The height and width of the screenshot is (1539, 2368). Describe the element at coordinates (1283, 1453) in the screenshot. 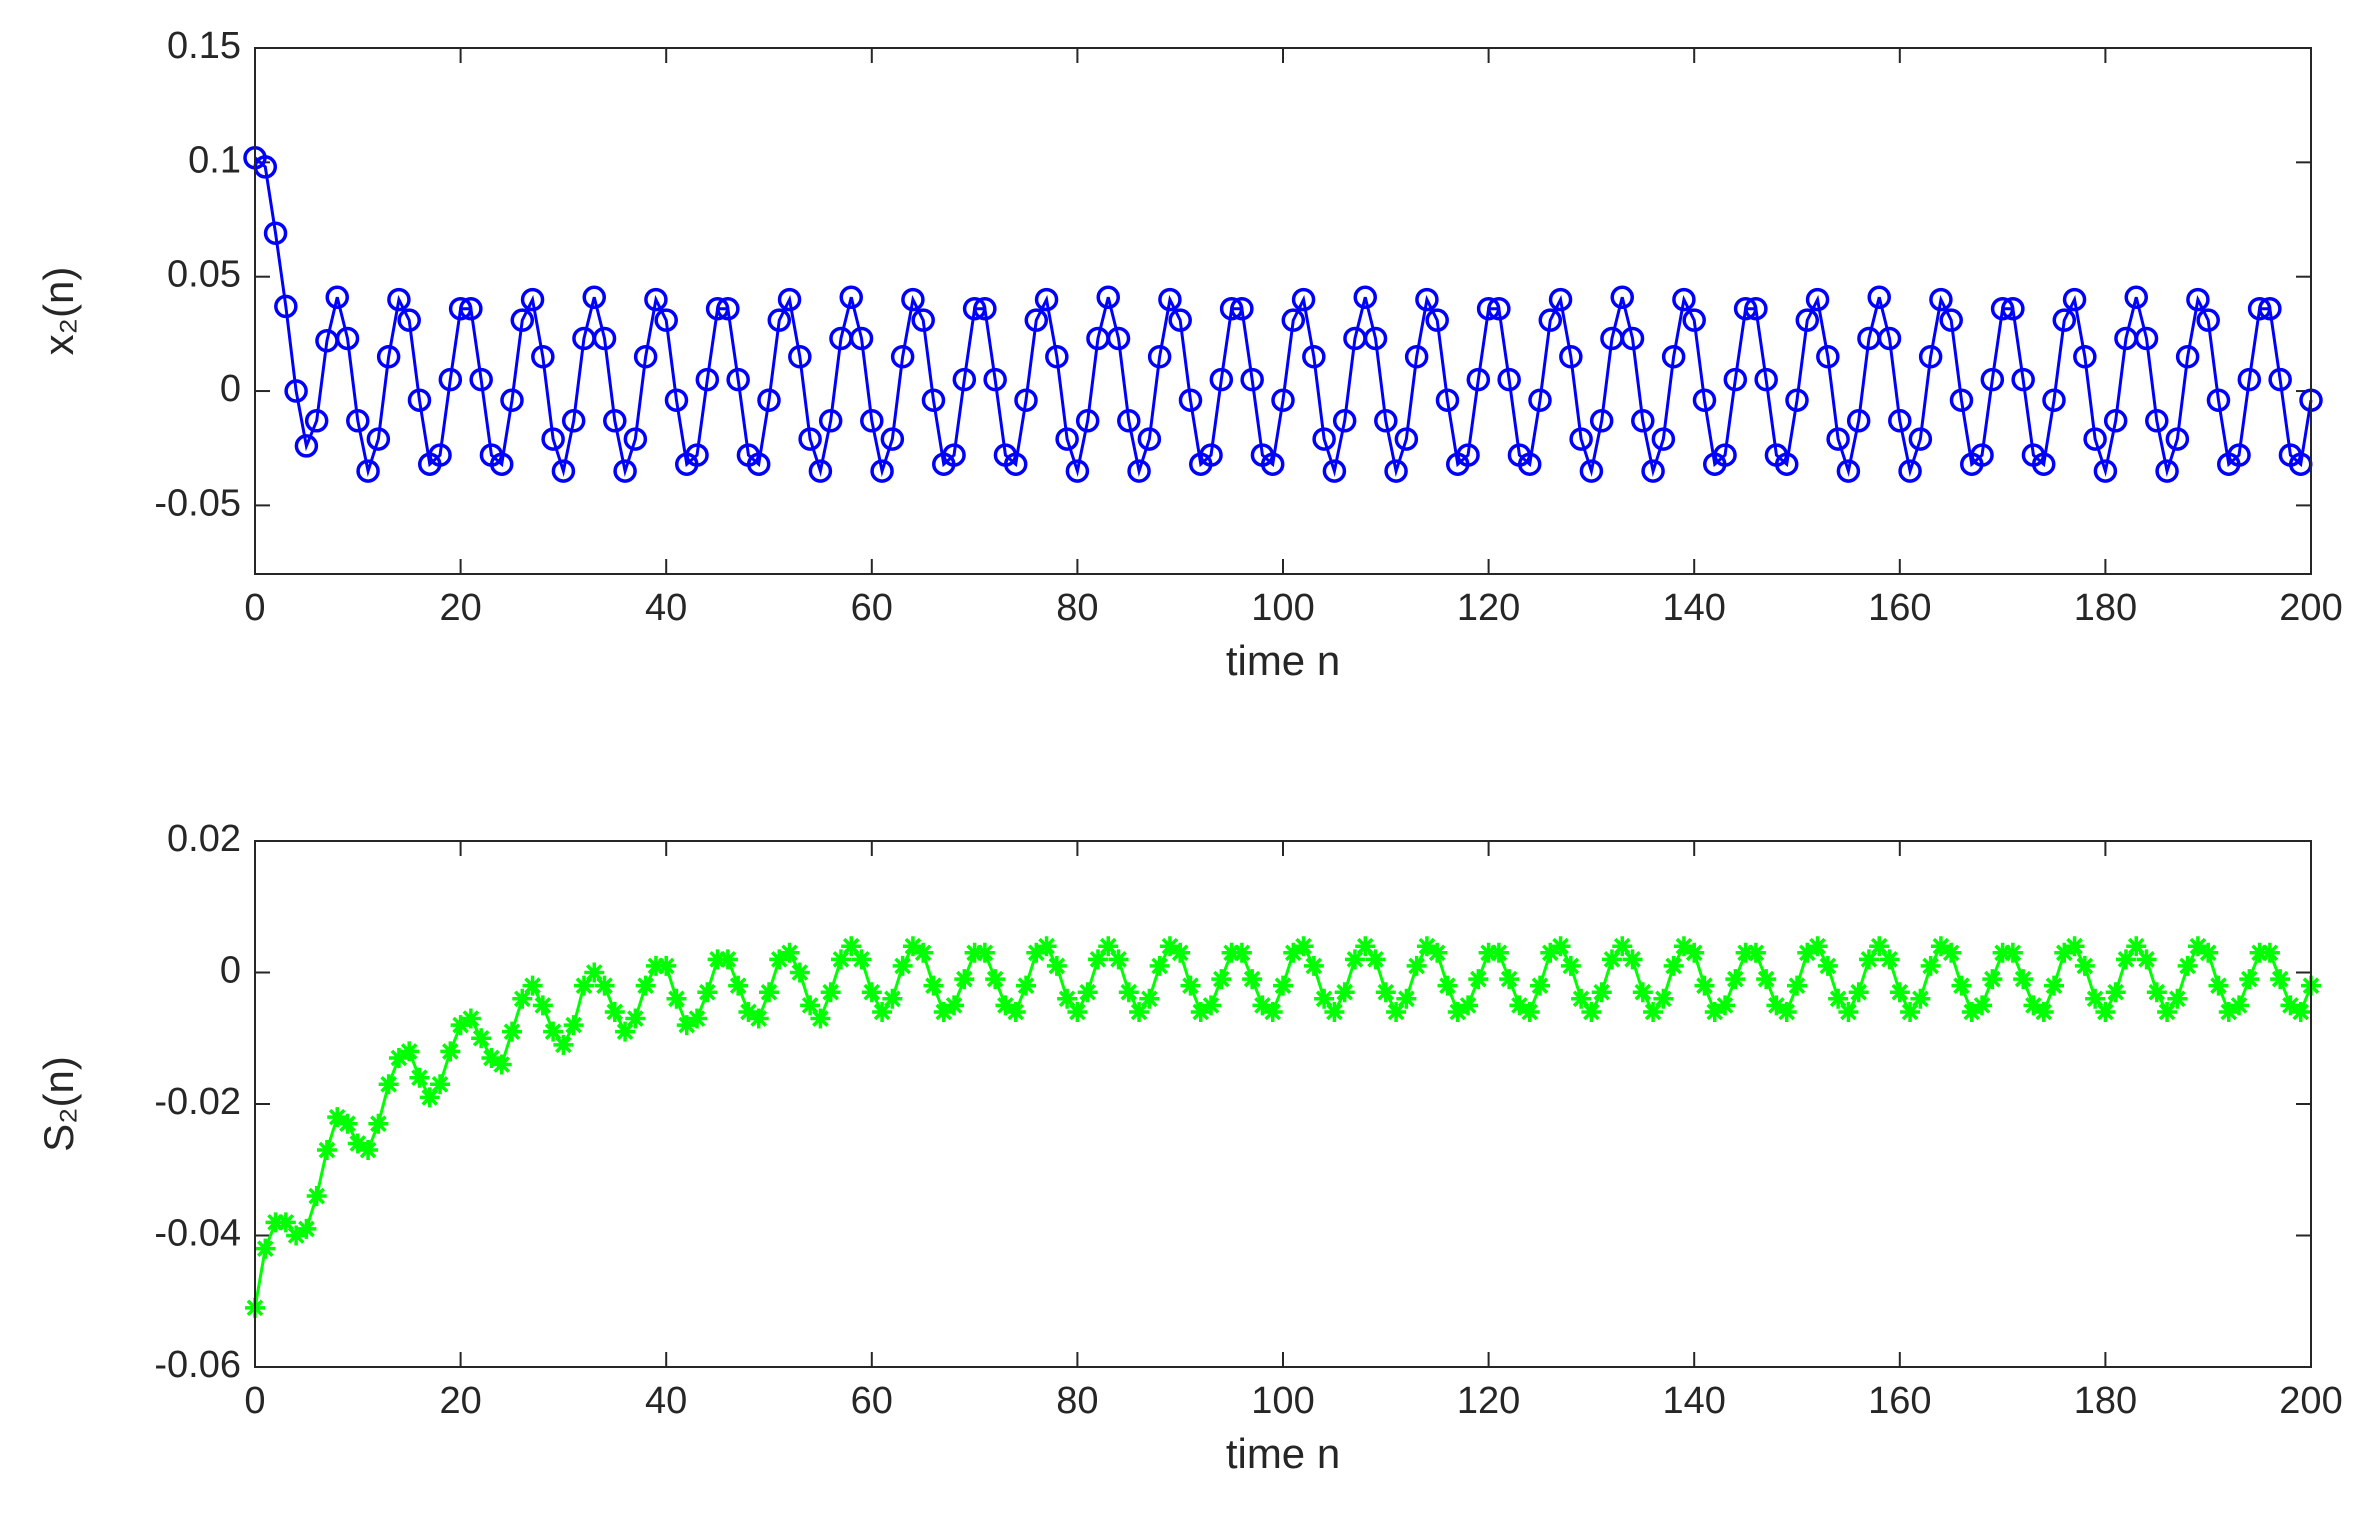

I see `x-axis-label: time n` at that location.